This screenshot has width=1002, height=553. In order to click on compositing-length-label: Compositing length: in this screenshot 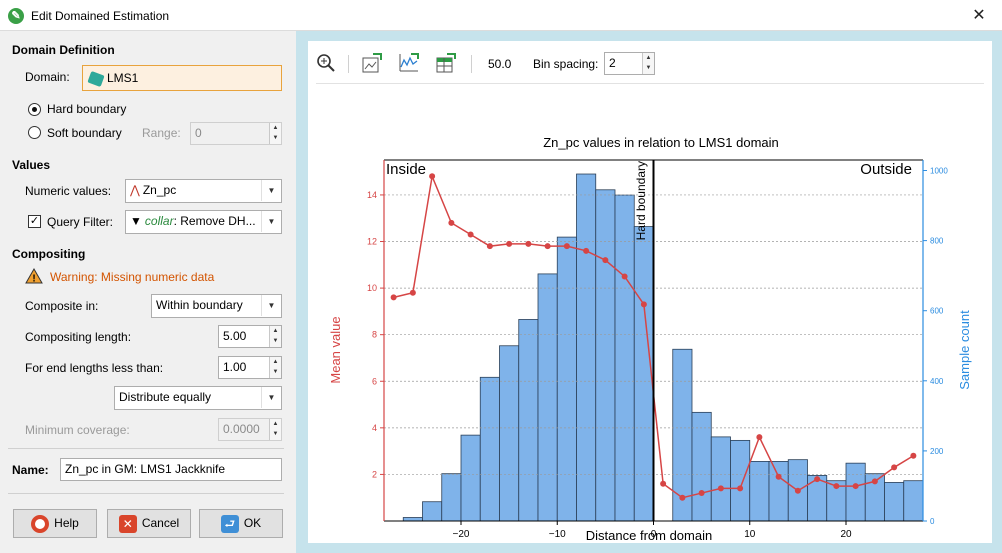, I will do `click(78, 337)`.